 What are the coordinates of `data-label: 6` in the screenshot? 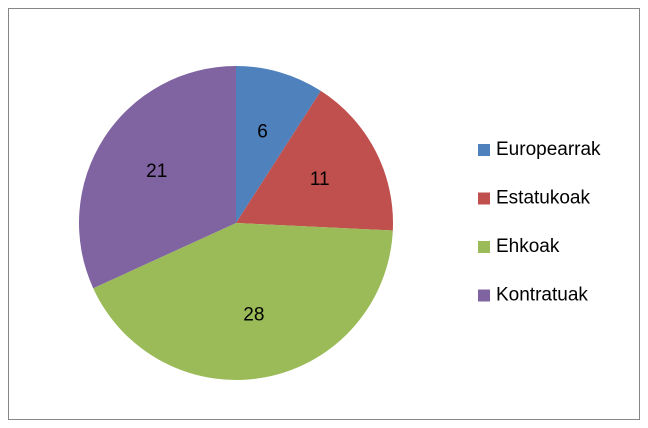 It's located at (262, 132).